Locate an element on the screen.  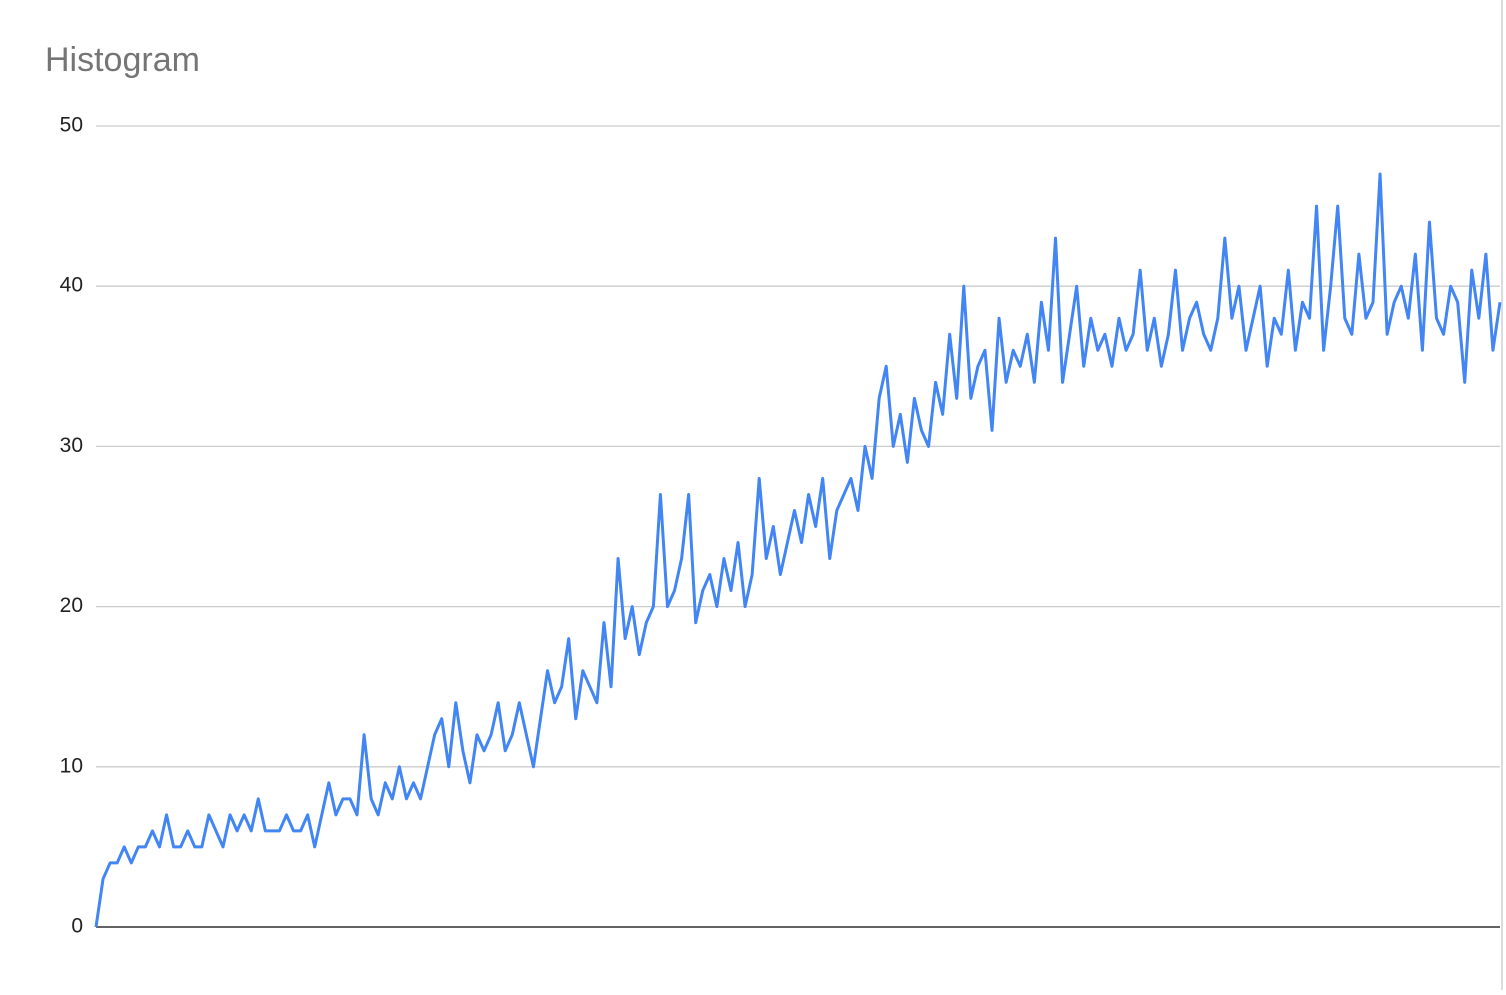
y-tick-label: 30 is located at coordinates (71, 445).